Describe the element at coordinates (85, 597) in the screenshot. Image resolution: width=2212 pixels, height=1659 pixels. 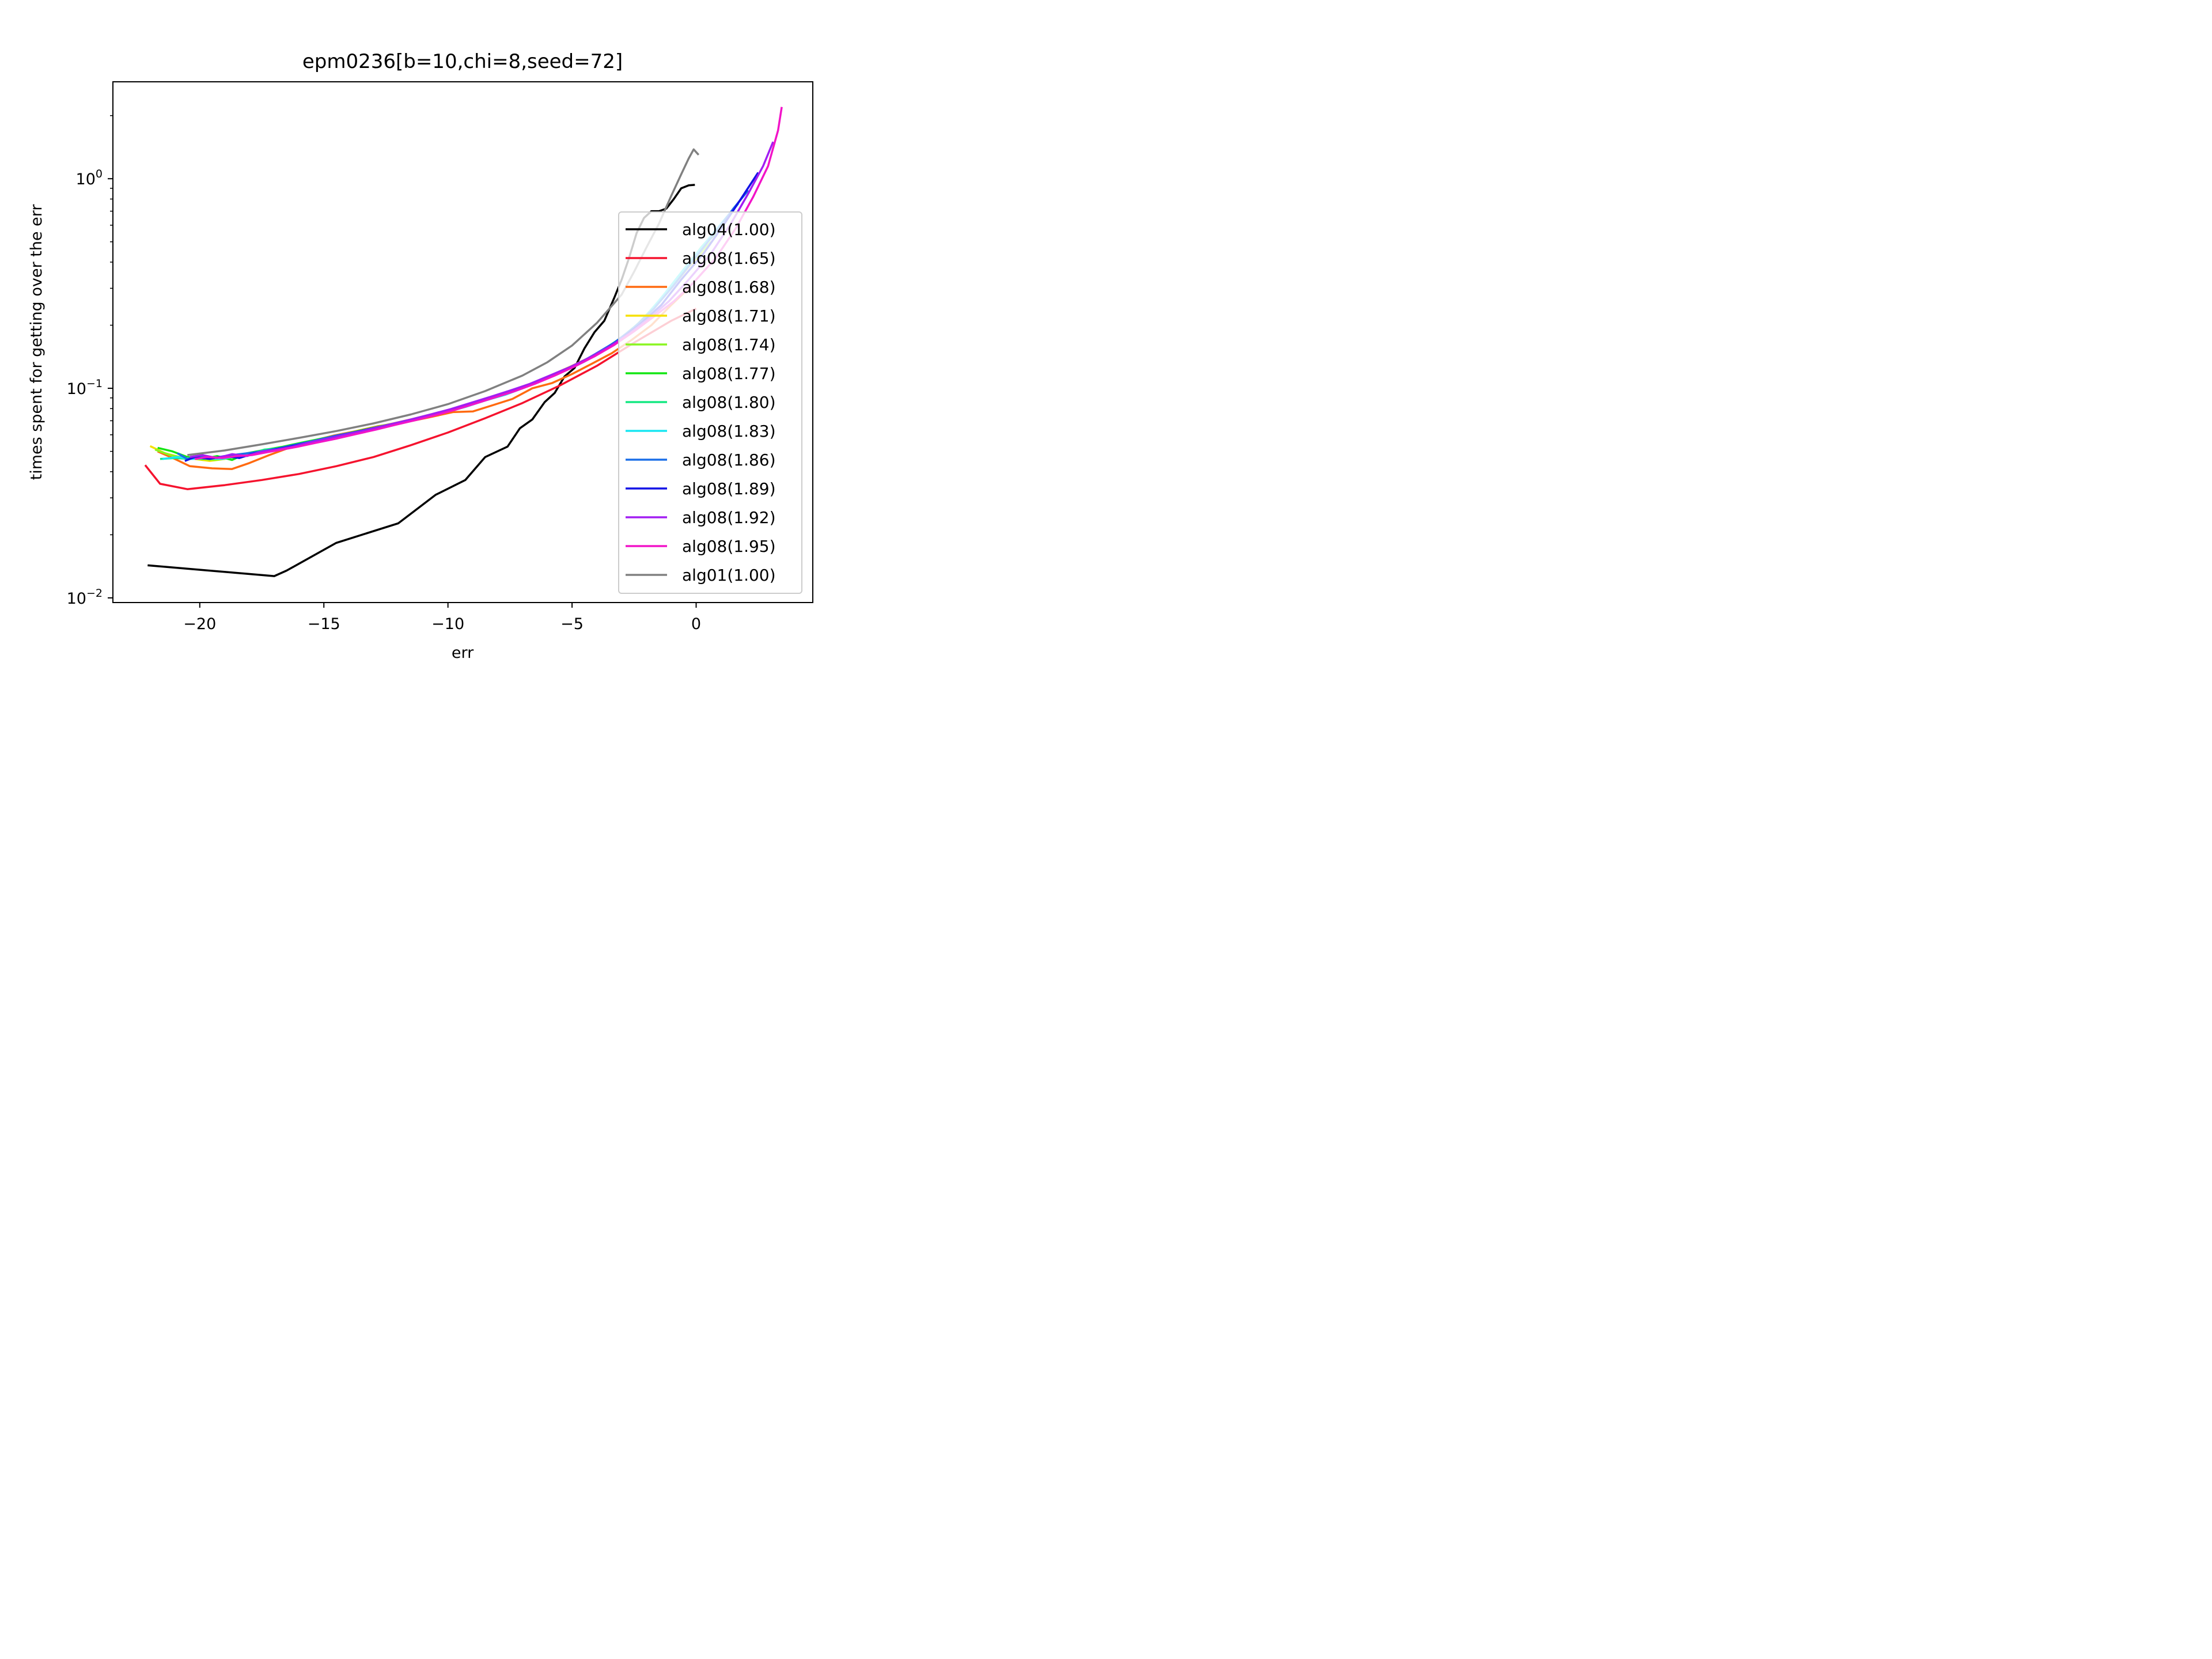
I see `y-tick-label: 10⁻²` at that location.